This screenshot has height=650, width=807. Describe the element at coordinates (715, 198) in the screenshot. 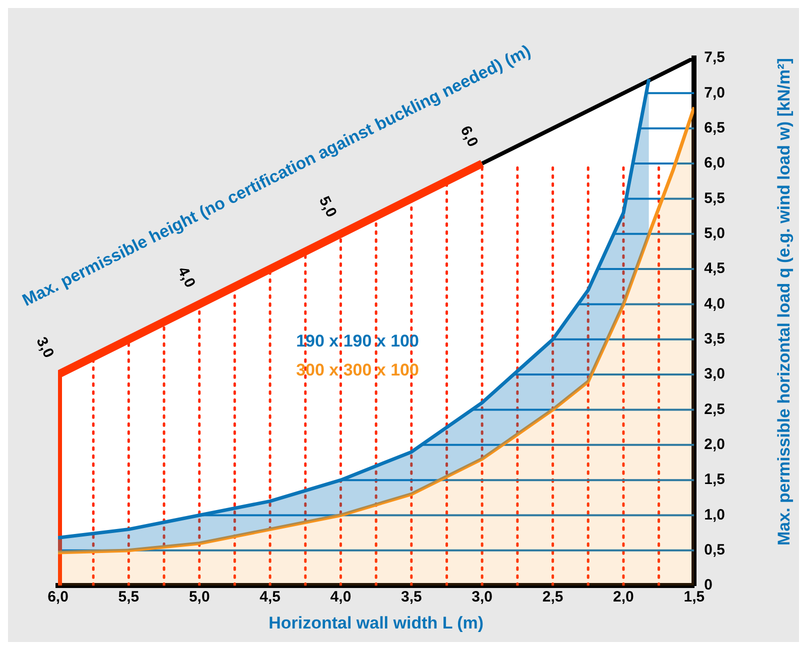

I see `y-tick-label: 5,5` at that location.